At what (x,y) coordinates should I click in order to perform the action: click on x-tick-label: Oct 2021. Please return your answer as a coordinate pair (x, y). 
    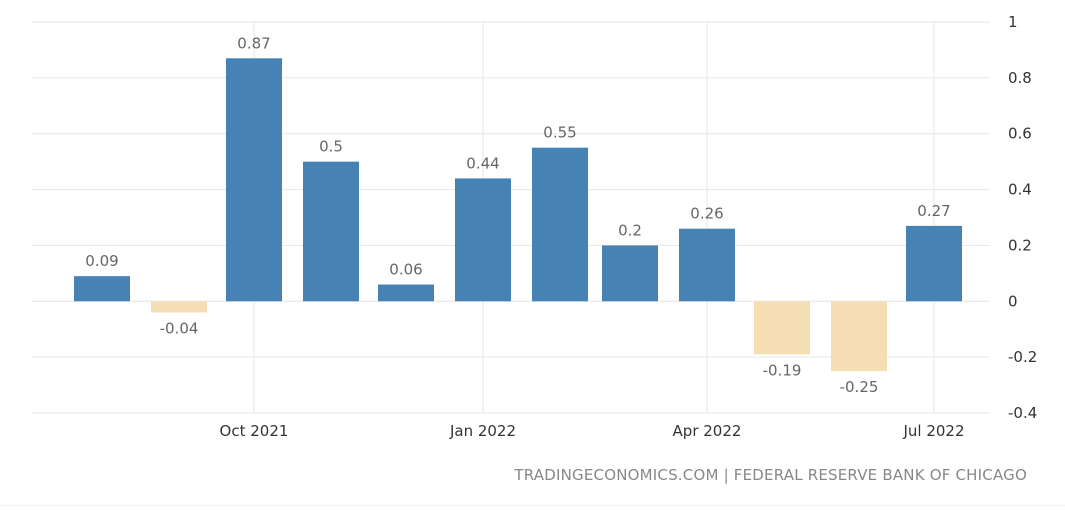
    Looking at the image, I should click on (254, 431).